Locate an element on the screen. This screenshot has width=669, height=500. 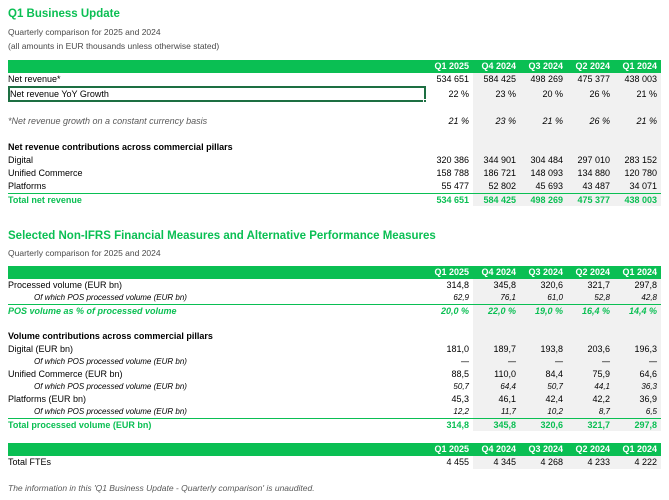
value-cell: 46,1 is located at coordinates (507, 399).